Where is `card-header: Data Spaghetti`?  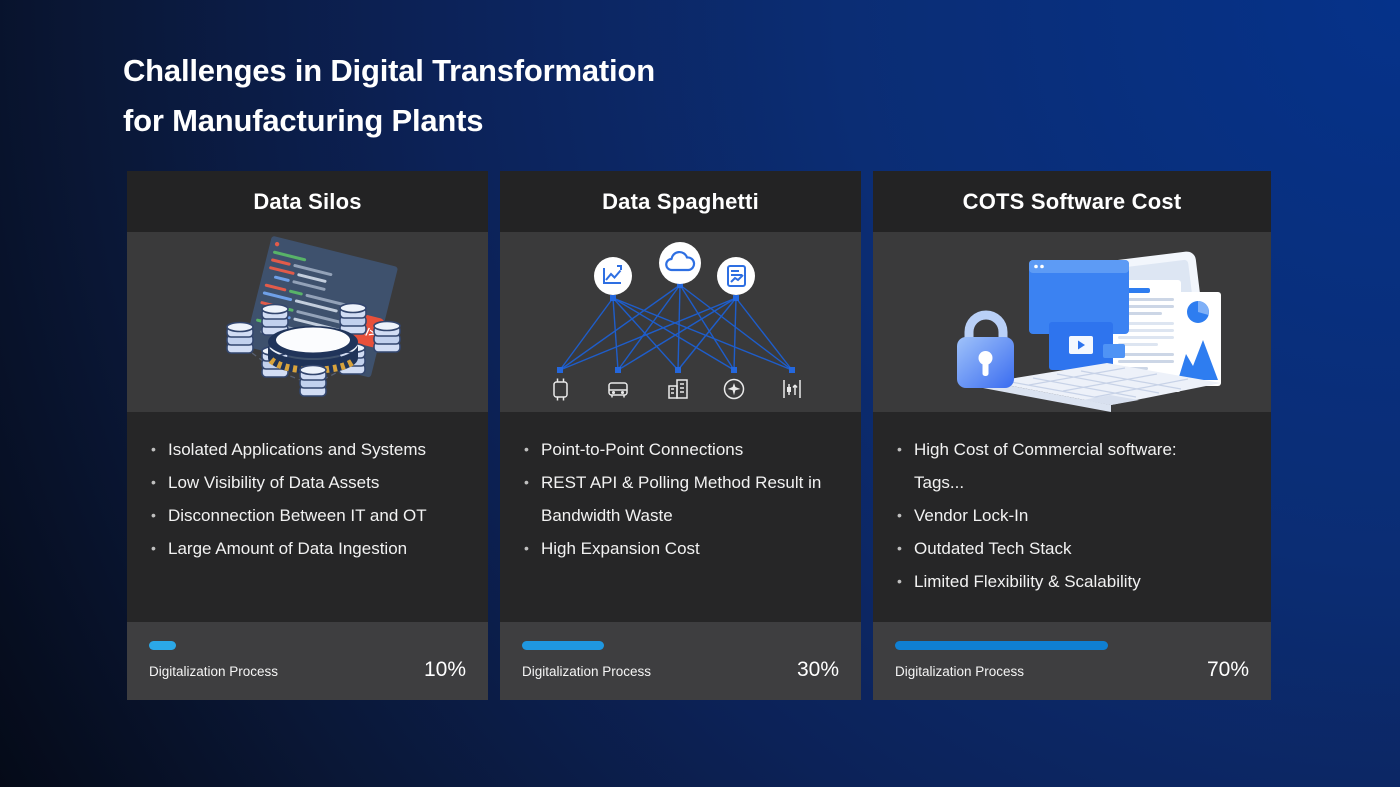 card-header: Data Spaghetti is located at coordinates (680, 201).